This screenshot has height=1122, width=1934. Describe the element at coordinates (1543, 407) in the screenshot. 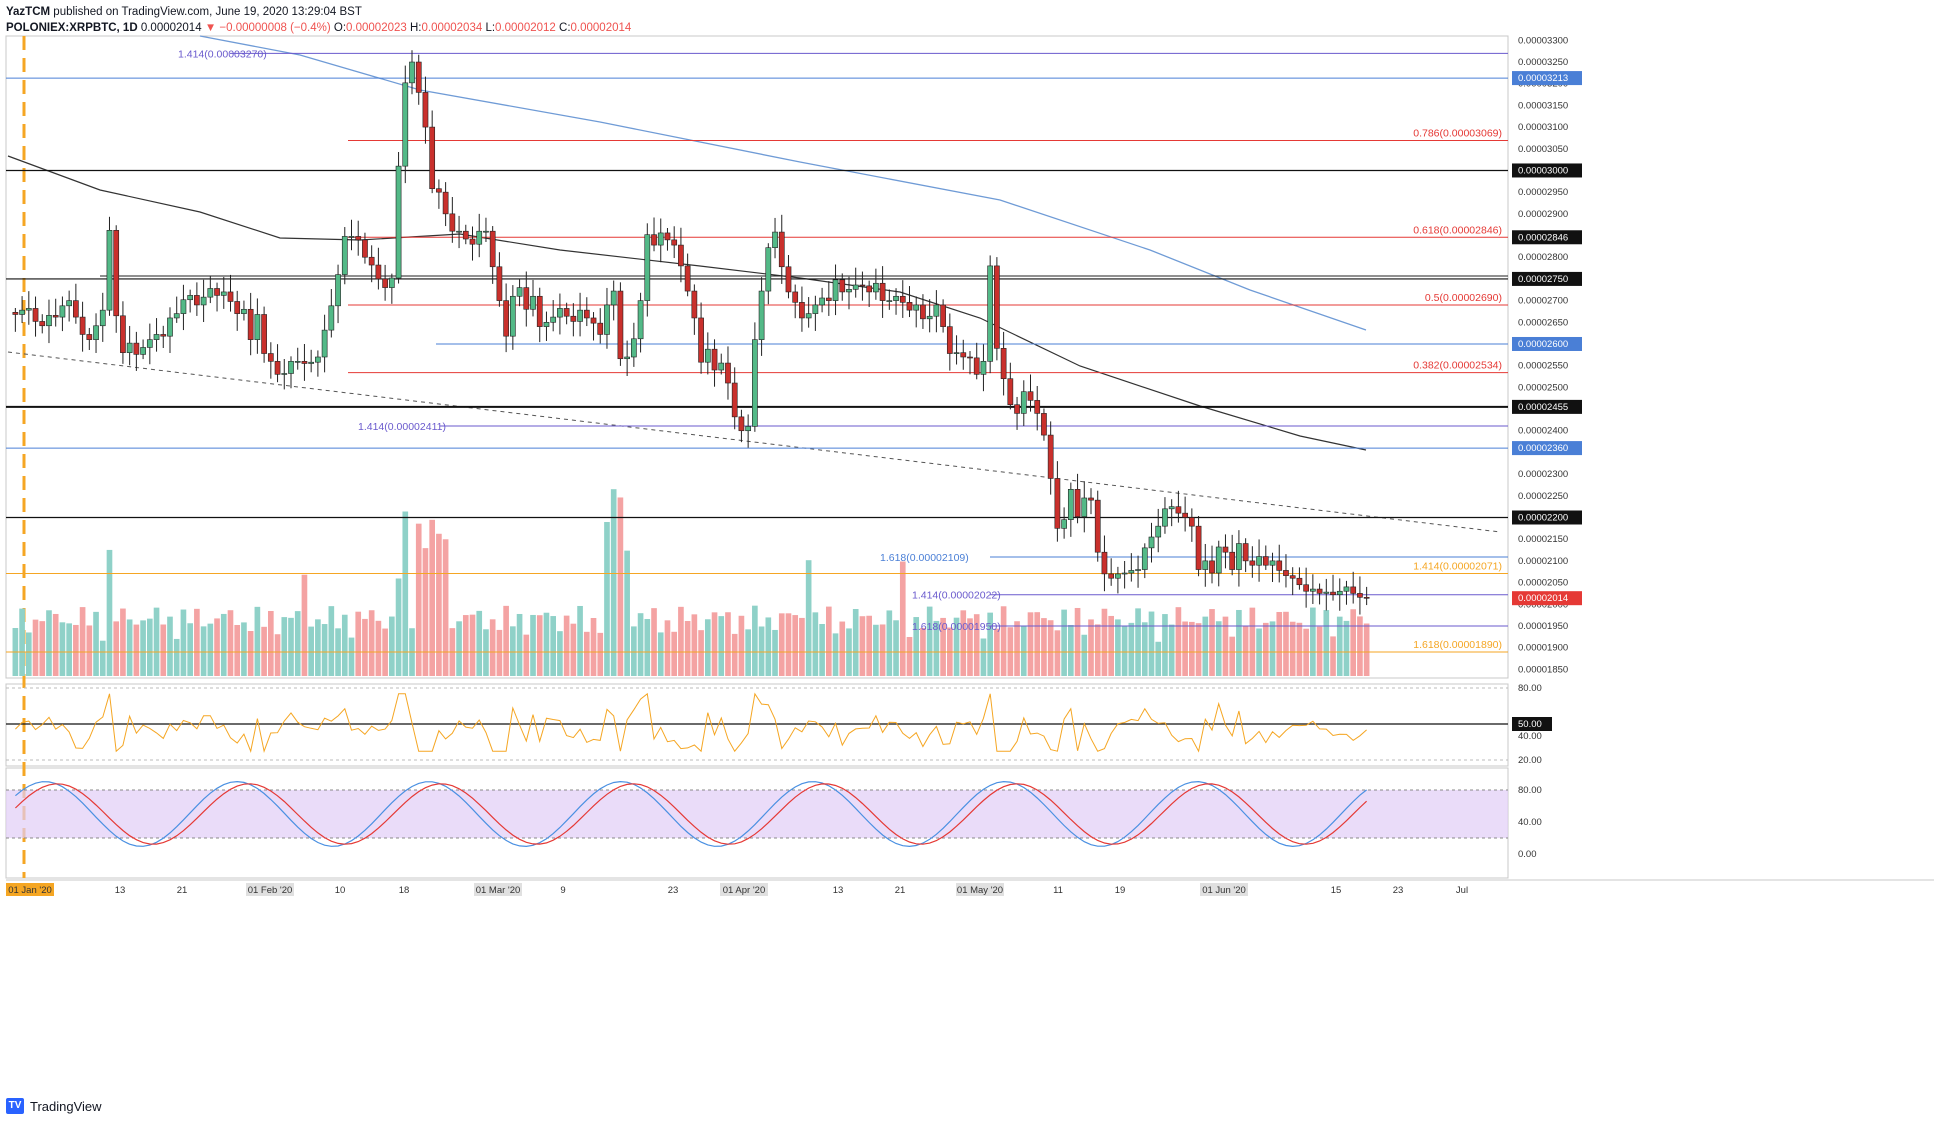

I see `level-badge-label: 0.00002455` at that location.